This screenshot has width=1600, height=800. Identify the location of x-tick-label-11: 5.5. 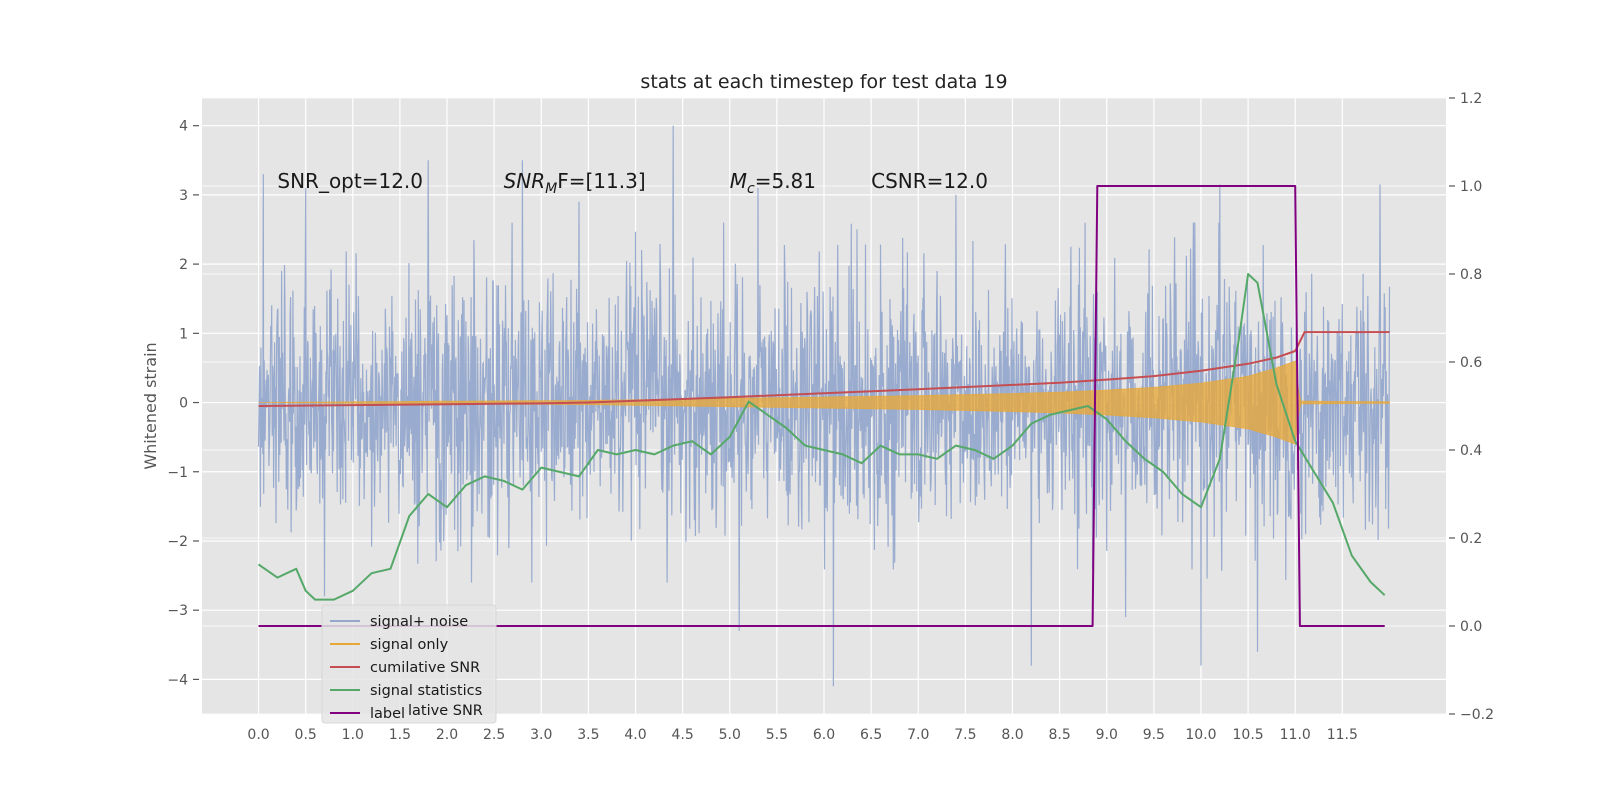
(777, 735).